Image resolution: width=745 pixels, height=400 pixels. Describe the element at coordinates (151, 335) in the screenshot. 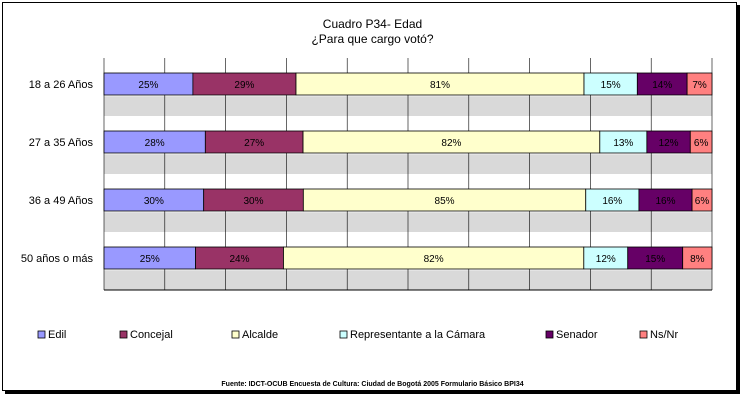

I see `legend-entry: Concejal` at that location.